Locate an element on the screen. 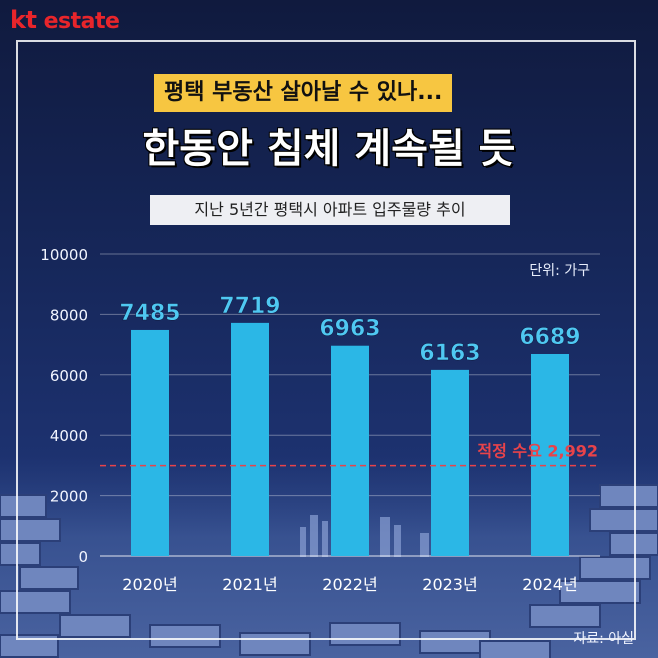 This screenshot has width=658, height=658. x-tick-label: 2020년 is located at coordinates (149, 584).